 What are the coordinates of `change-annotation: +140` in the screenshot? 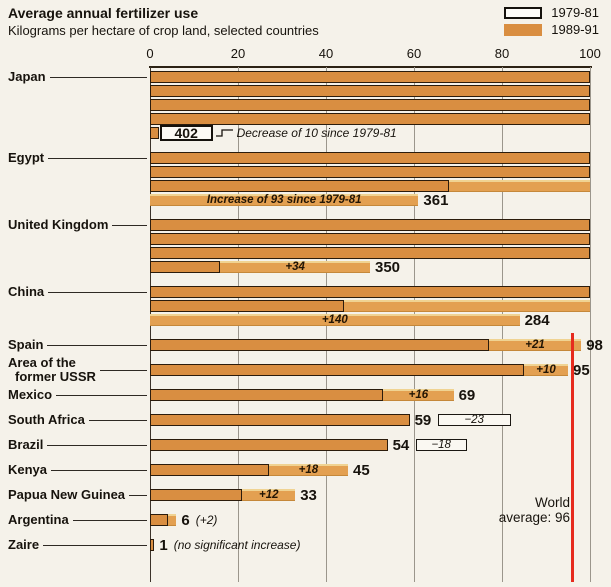 It's located at (334, 320).